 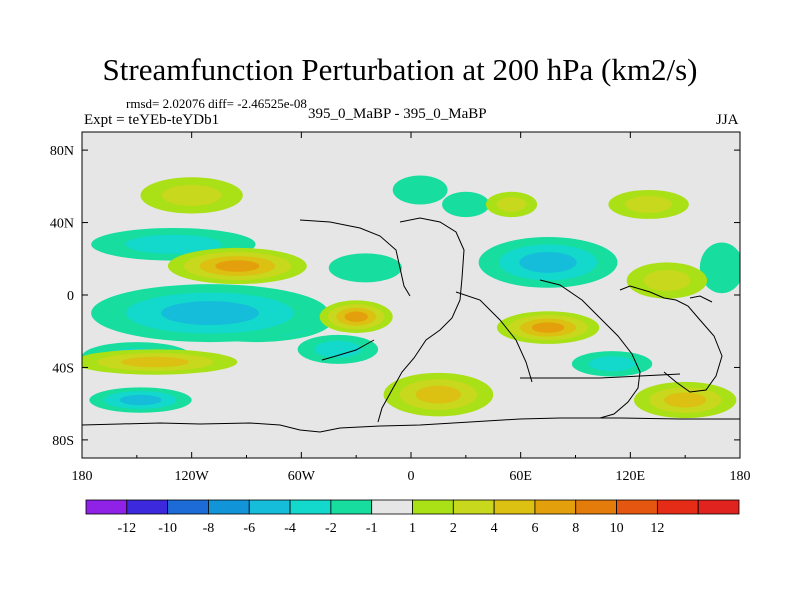 I want to click on colorbar-label: 1, so click(x=412, y=528).